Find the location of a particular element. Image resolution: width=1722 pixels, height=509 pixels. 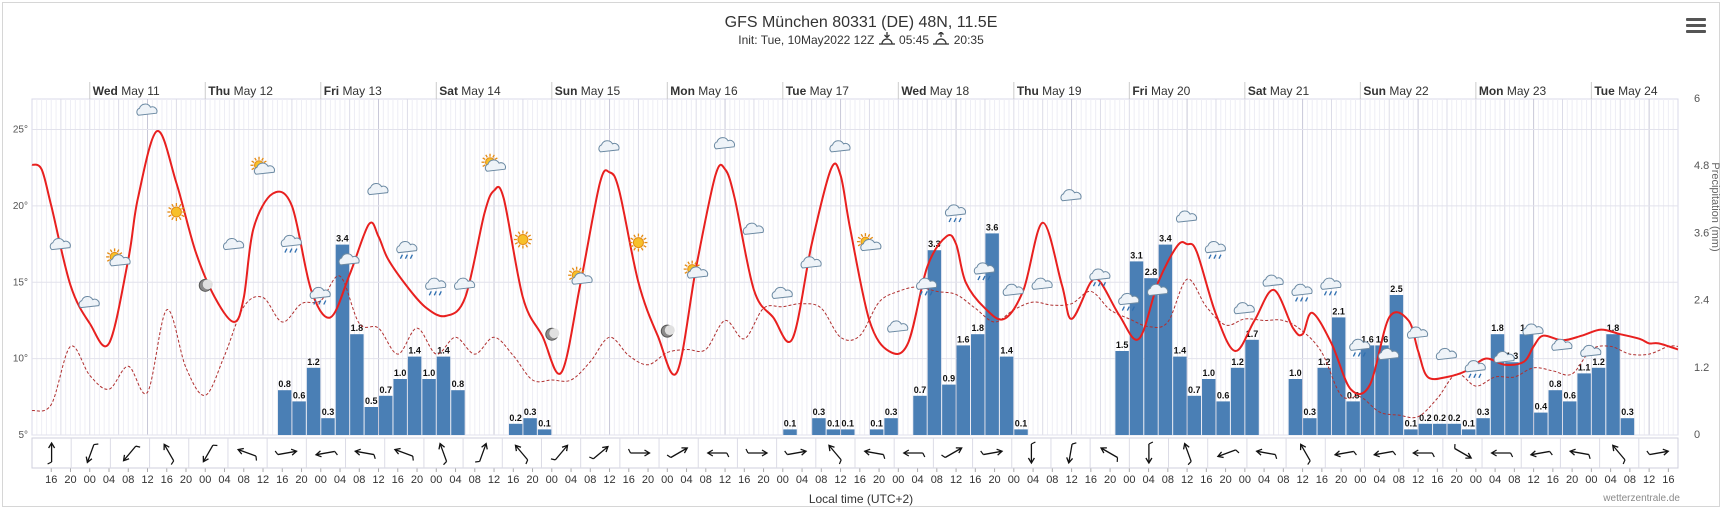

day-label: Fri May 20 is located at coordinates (1161, 91).